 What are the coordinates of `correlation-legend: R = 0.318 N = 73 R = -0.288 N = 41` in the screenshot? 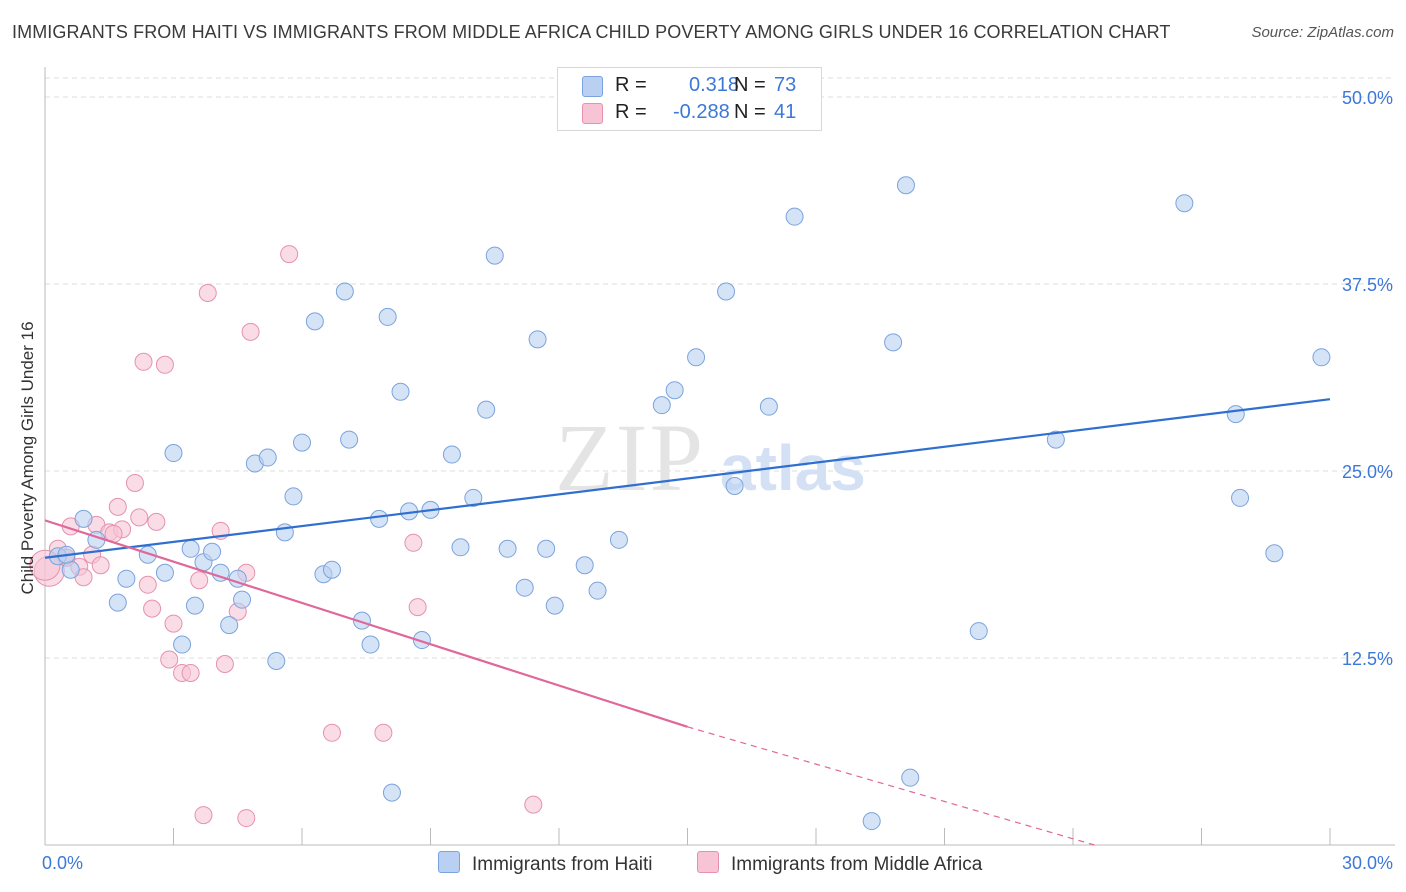 It's located at (689, 99).